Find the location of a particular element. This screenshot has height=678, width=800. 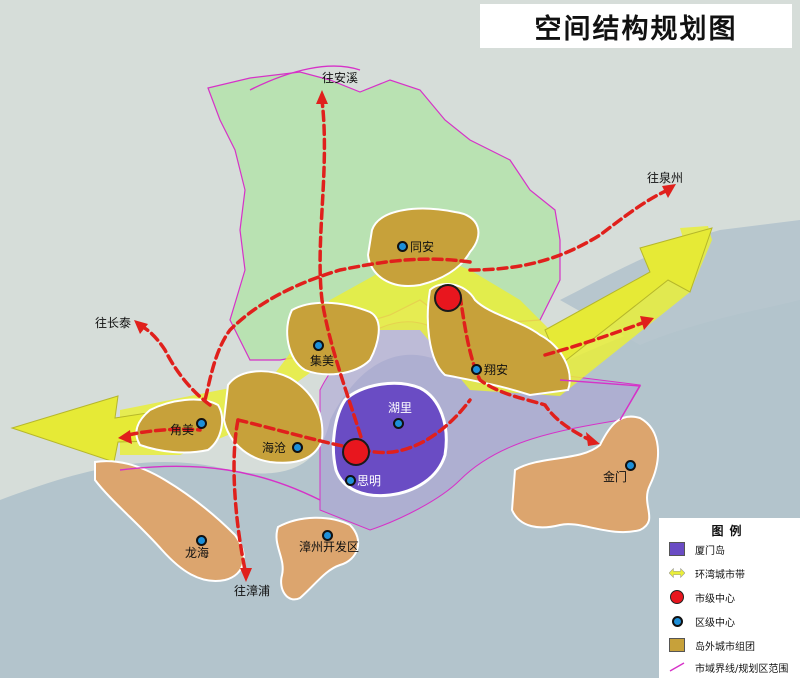

place-label-tongan: 同安 is located at coordinates (422, 247).